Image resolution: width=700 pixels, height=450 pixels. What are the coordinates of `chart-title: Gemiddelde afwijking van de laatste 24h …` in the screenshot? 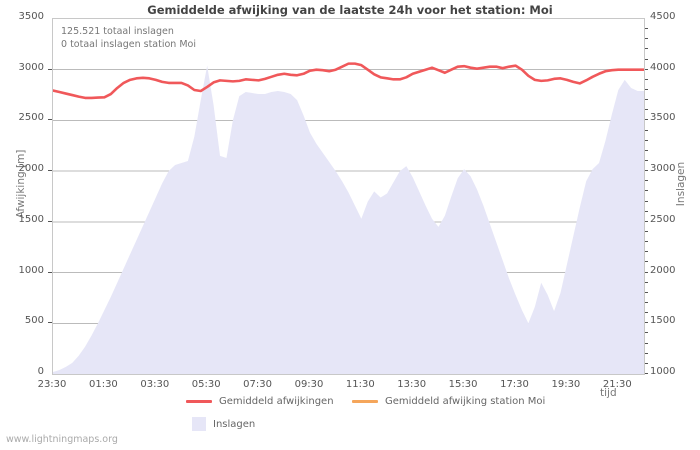 It's located at (350, 10).